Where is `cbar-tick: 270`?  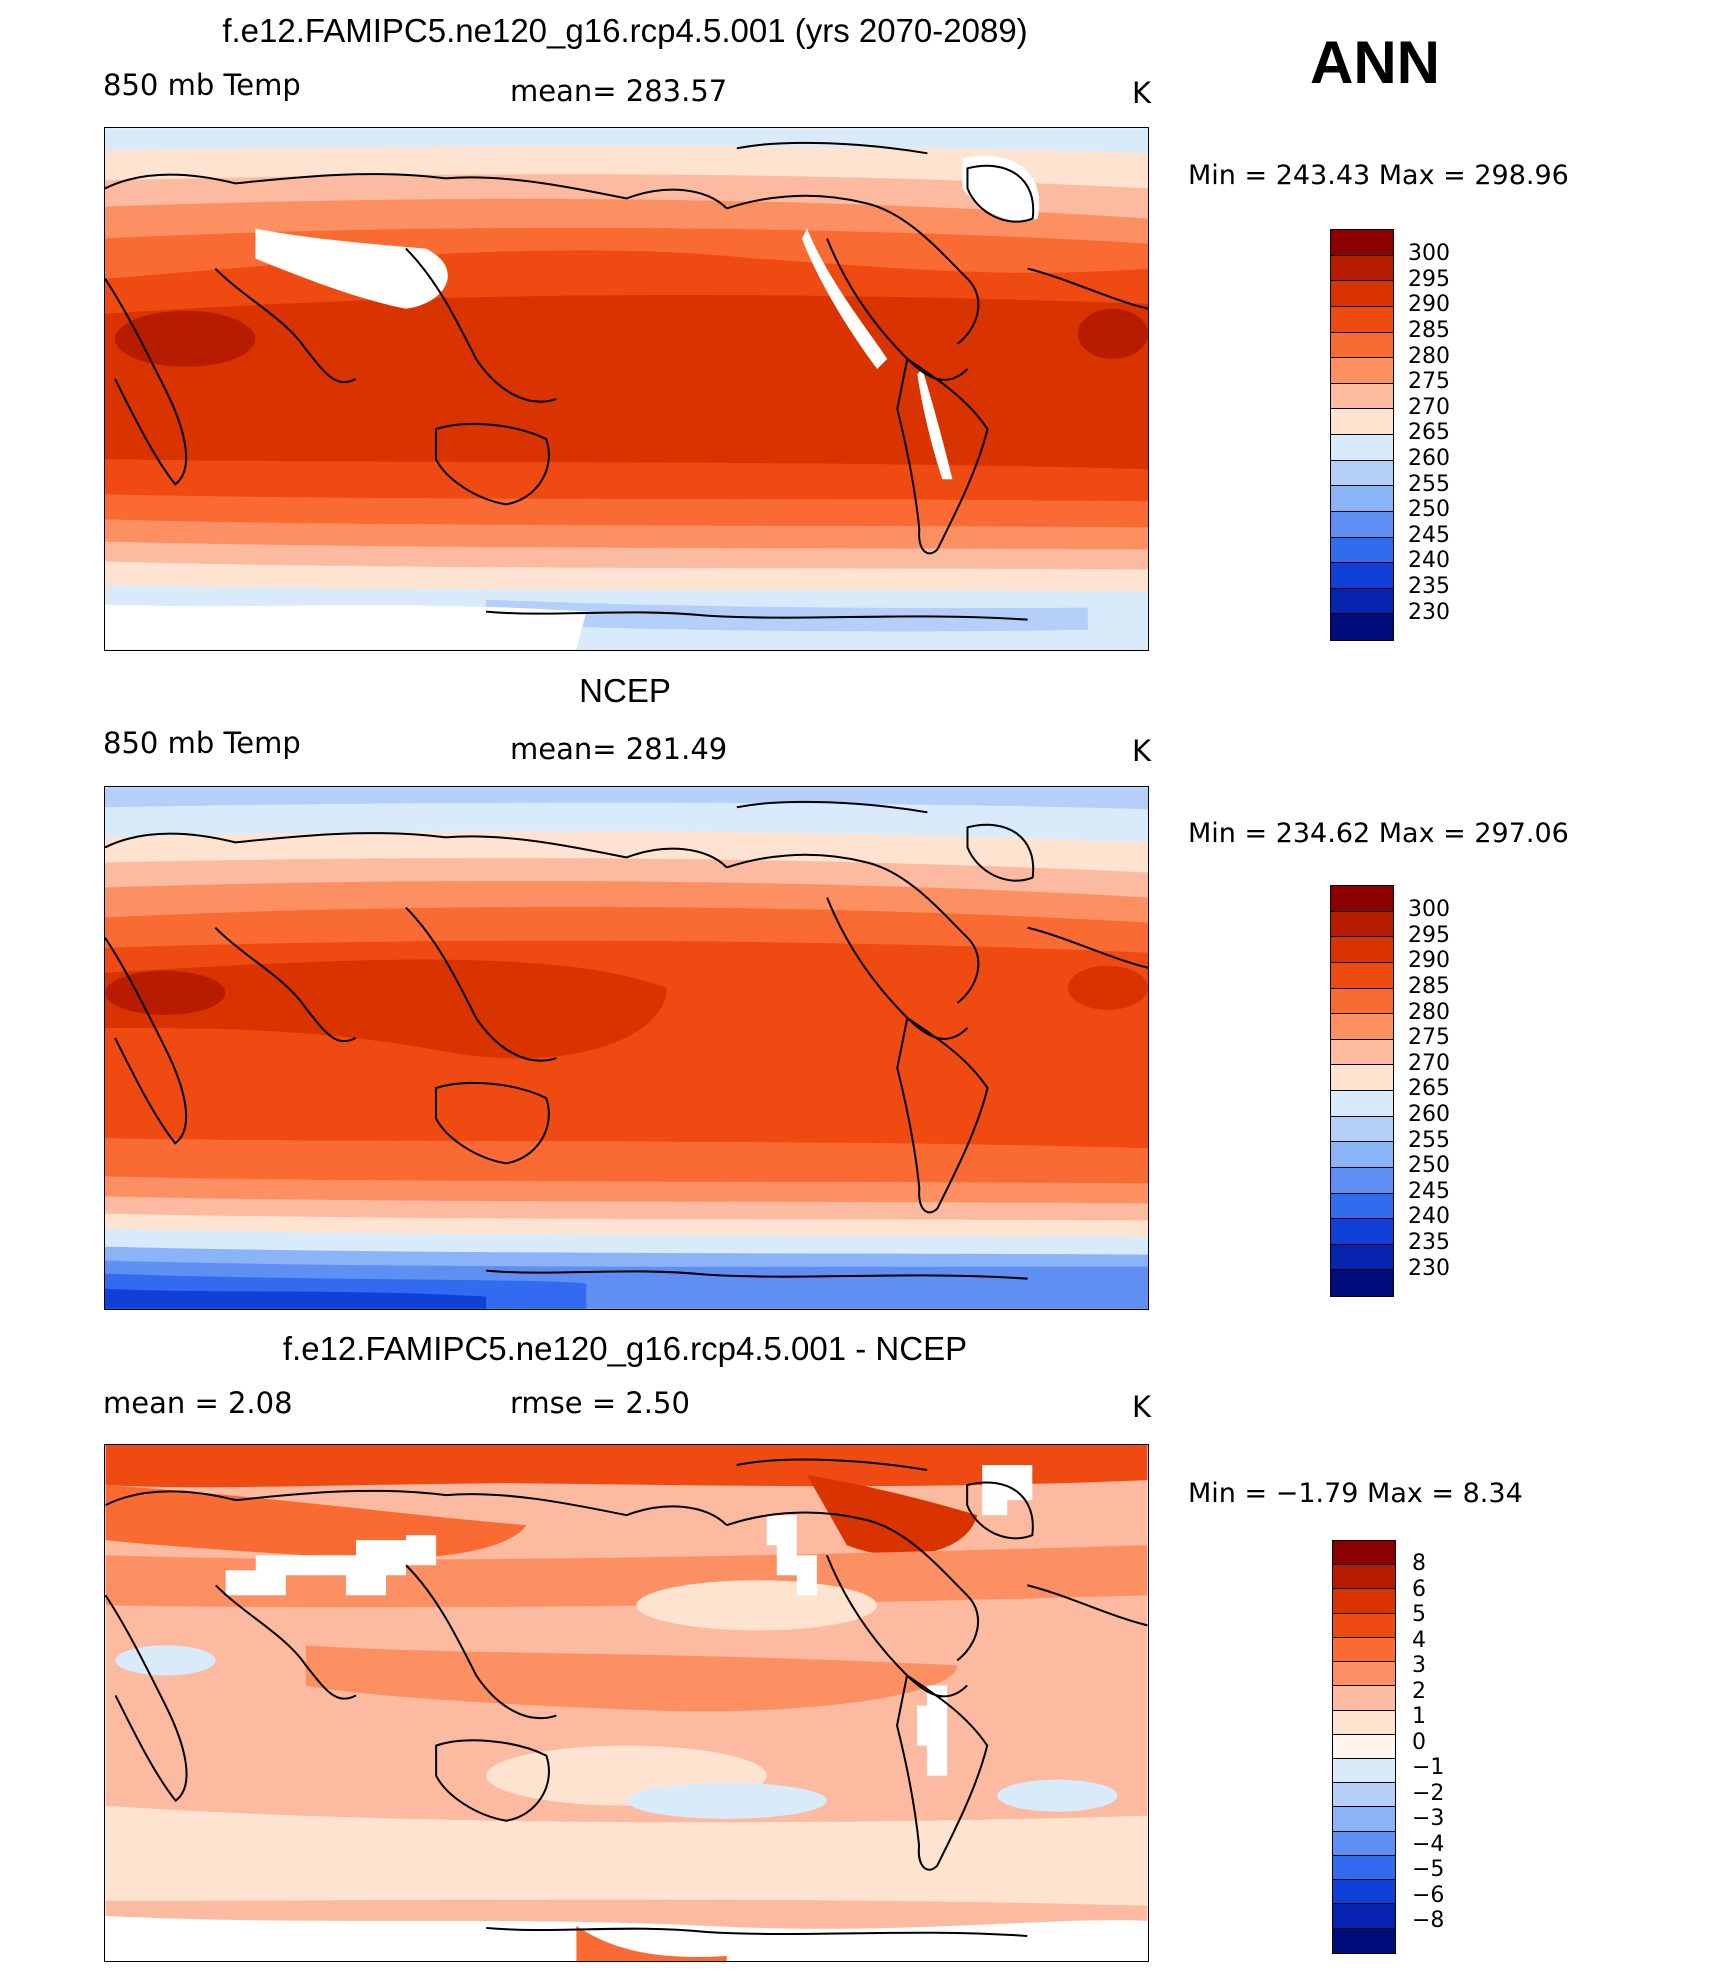
cbar-tick: 270 is located at coordinates (1429, 1063).